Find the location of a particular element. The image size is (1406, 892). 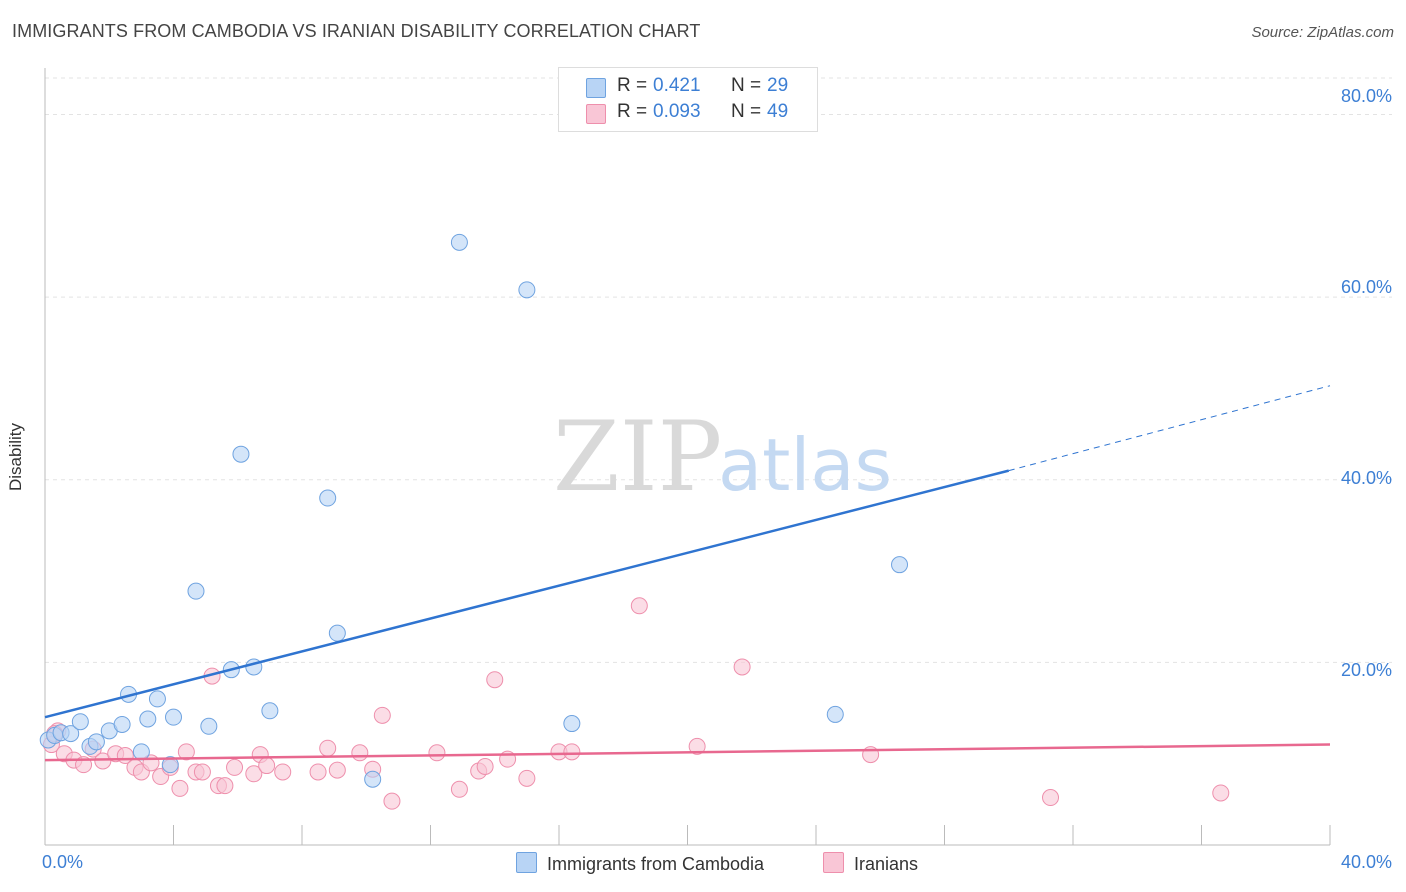

cambodia-trend-extension is located at coordinates (1169, 428).